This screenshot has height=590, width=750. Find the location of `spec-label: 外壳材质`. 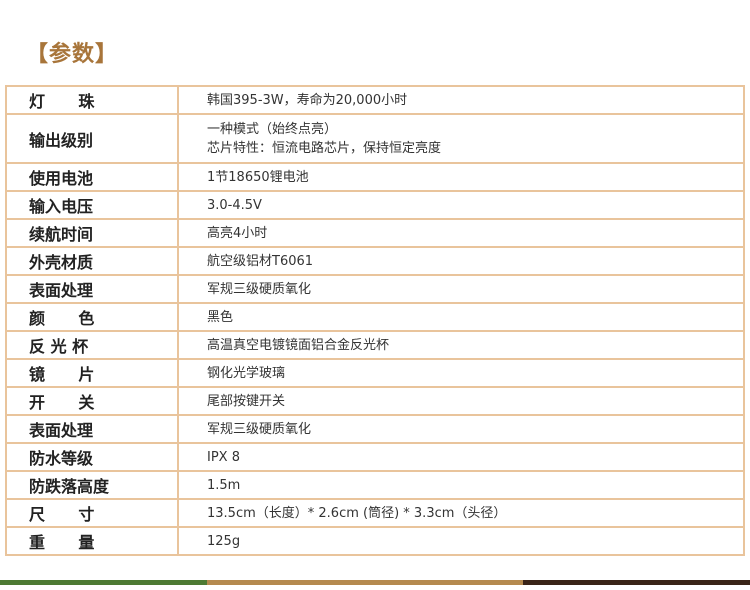

spec-label: 外壳材质 is located at coordinates (92, 261).